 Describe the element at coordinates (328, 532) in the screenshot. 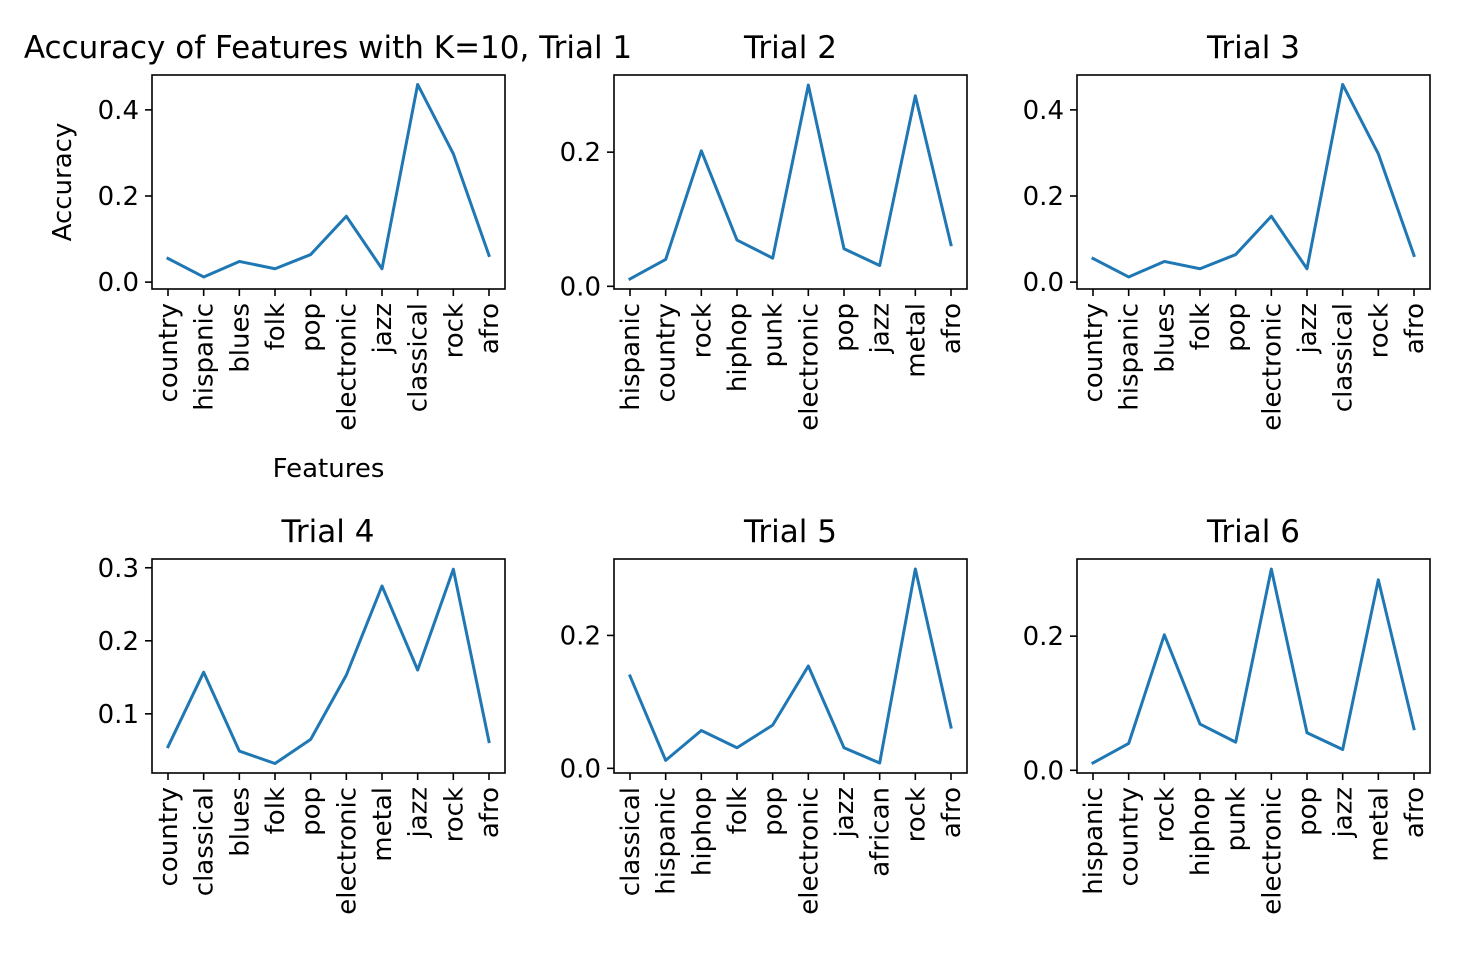

I see `subplot-title: Trial 4` at that location.